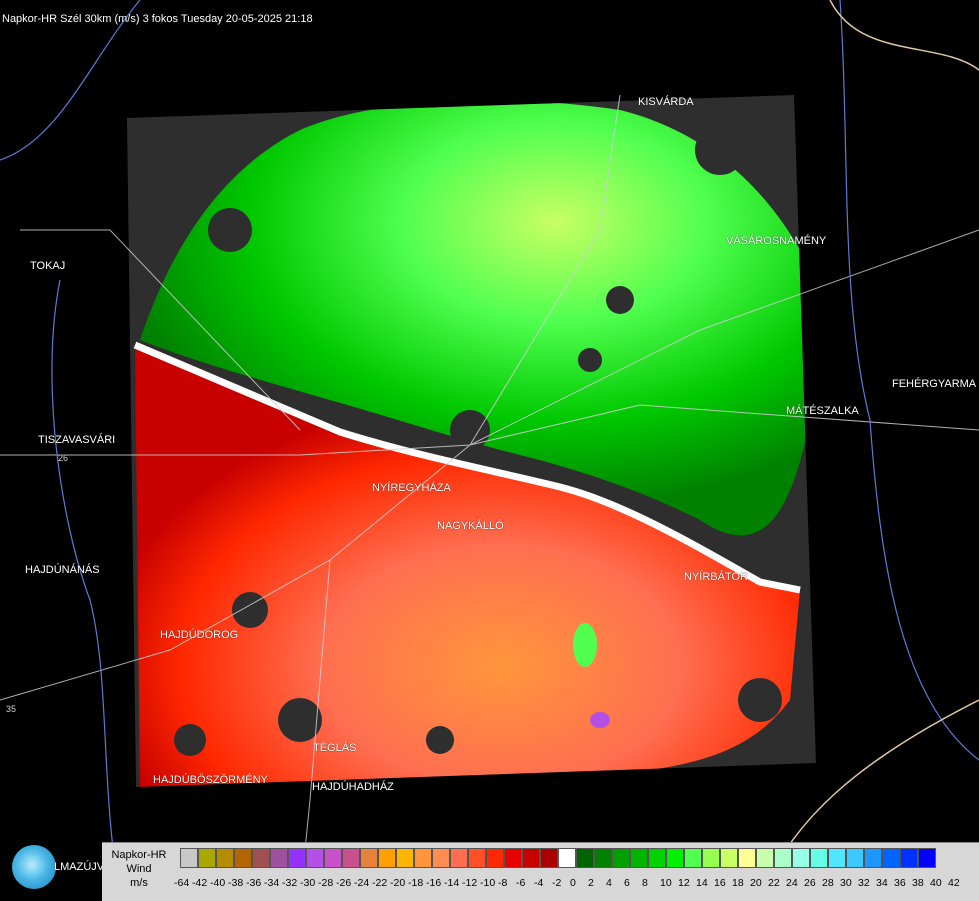  Describe the element at coordinates (591, 883) in the screenshot. I see `legend-tick-label: 2` at that location.